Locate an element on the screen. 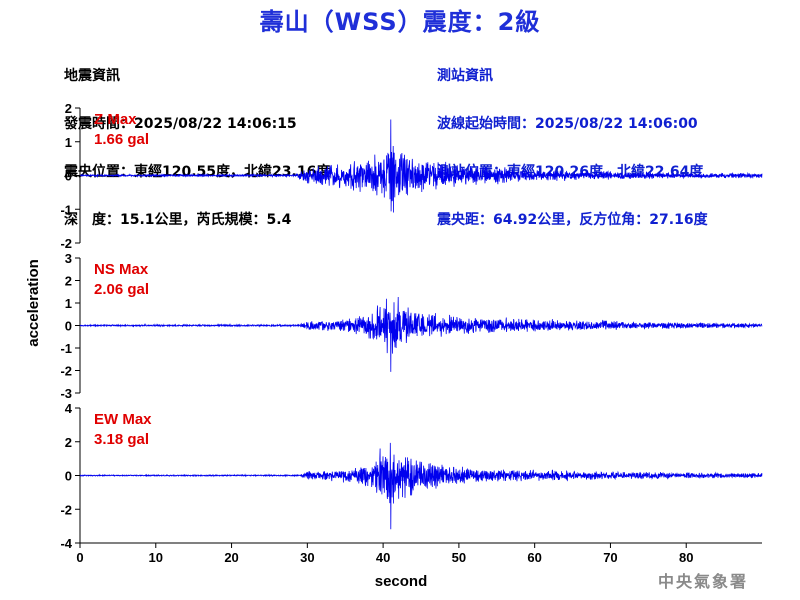  panel-max-name: Z Max is located at coordinates (115, 119).